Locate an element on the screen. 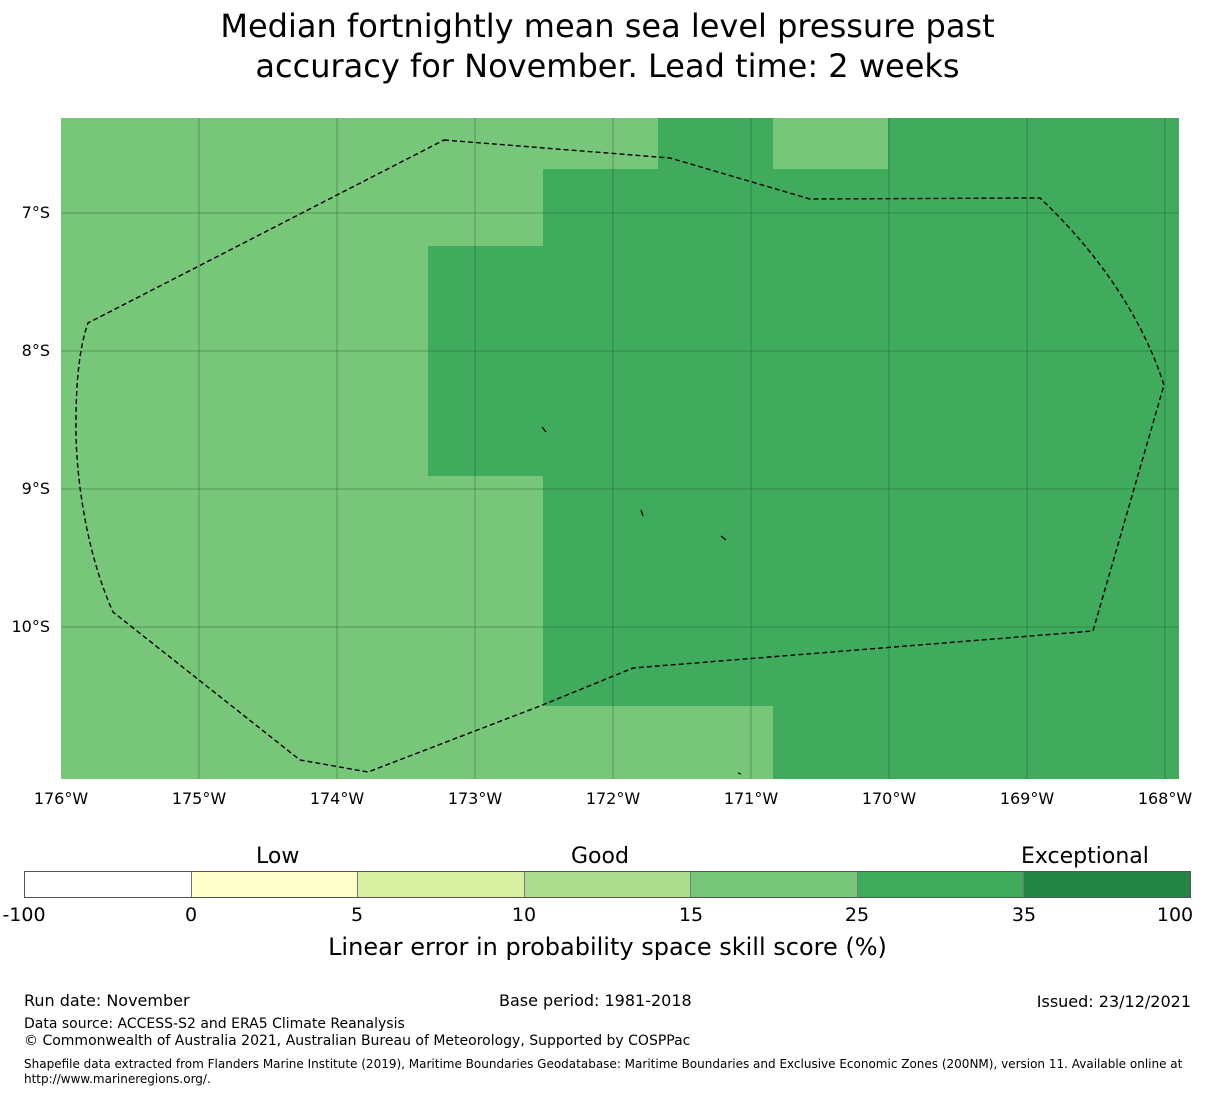  lat-label: 8°S is located at coordinates (35, 350).